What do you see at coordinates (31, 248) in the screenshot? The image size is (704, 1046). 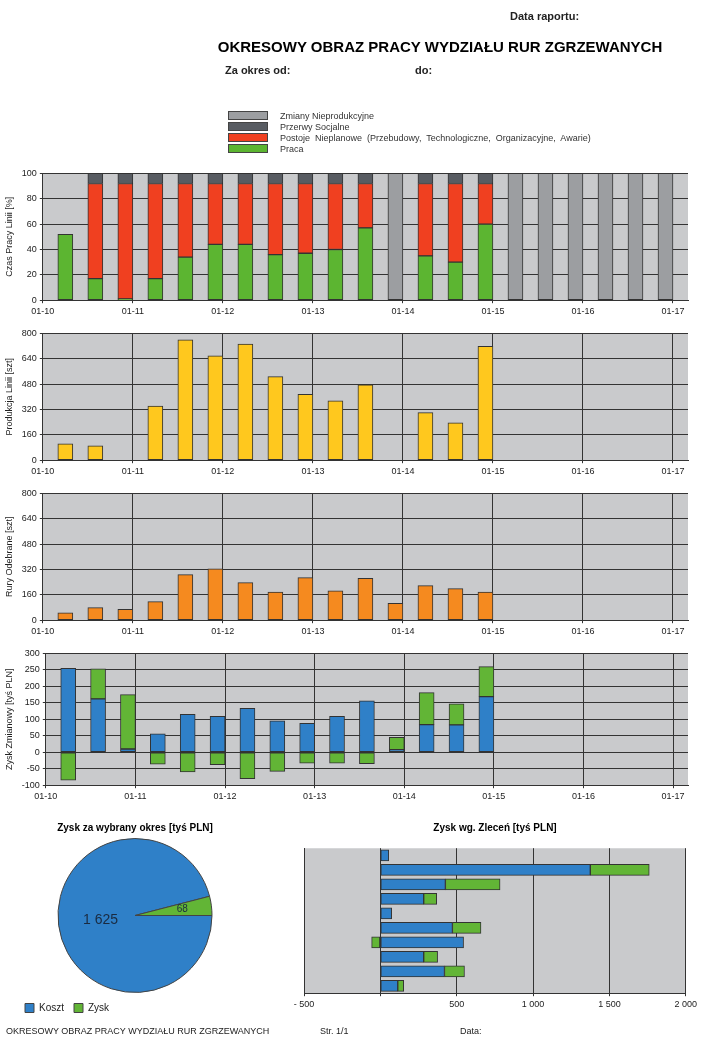 I see `y-tick-label: 40` at bounding box center [31, 248].